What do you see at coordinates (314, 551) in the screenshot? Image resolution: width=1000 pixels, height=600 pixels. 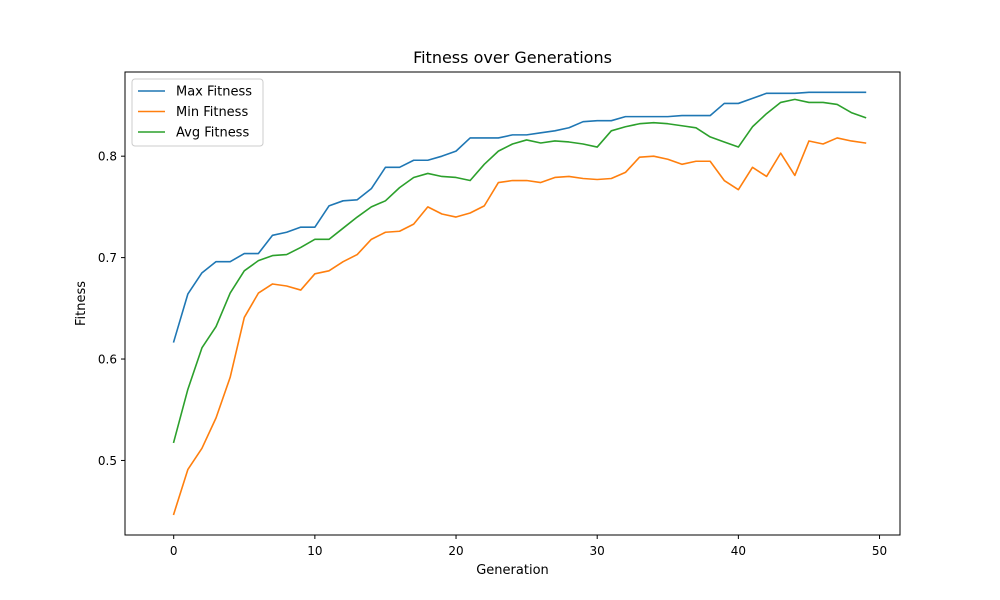 I see `x-tick-label: 10` at bounding box center [314, 551].